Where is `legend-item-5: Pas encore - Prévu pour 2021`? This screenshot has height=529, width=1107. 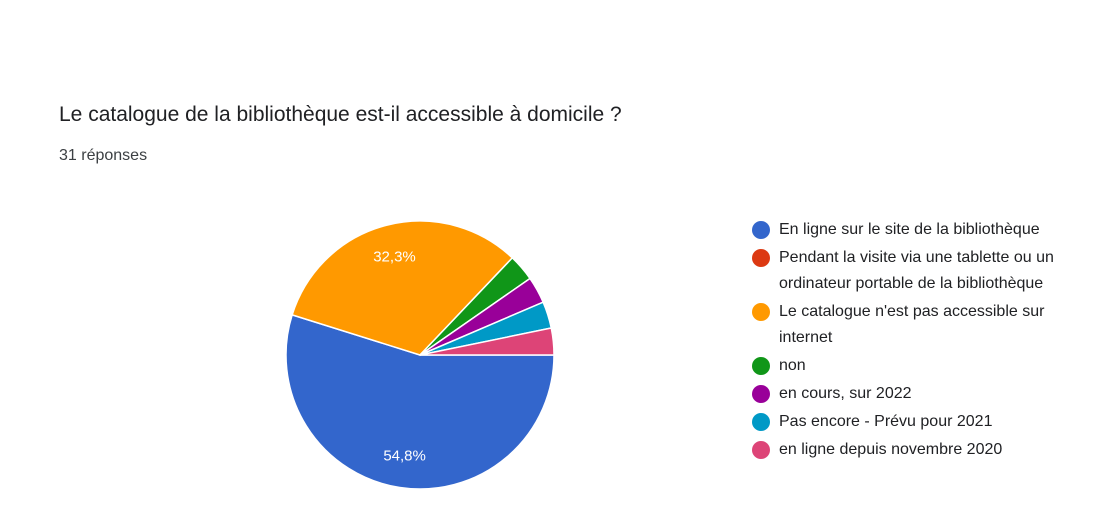 legend-item-5: Pas encore - Prévu pour 2021 is located at coordinates (922, 422).